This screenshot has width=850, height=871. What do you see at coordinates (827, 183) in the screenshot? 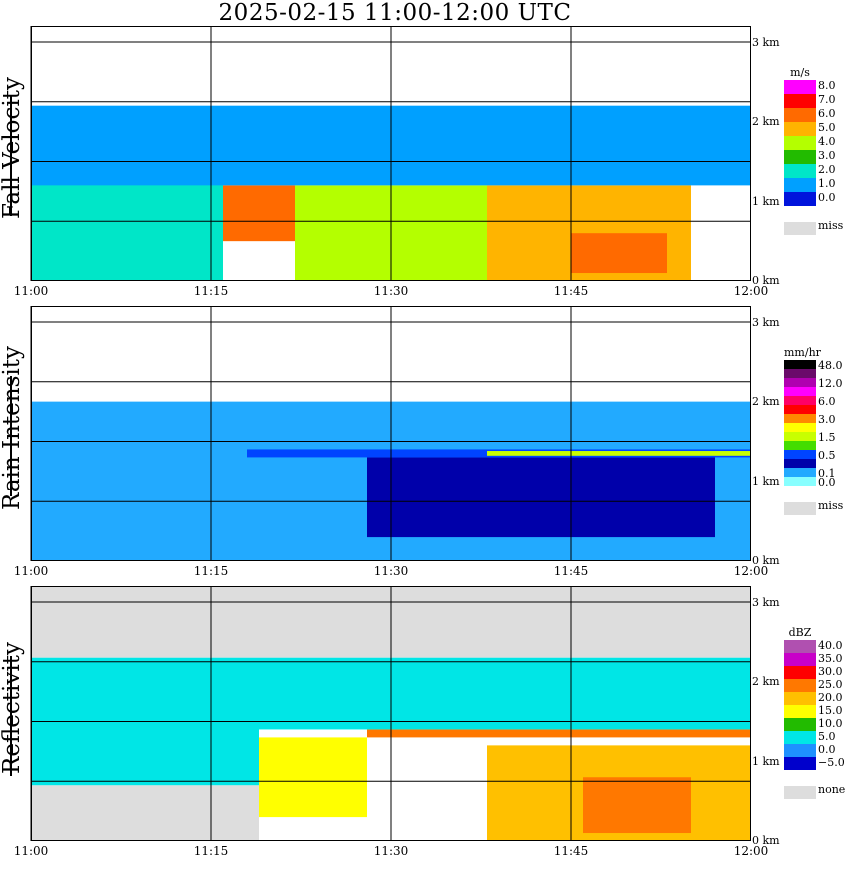
I see `legend-level-label: 1.0` at bounding box center [827, 183].